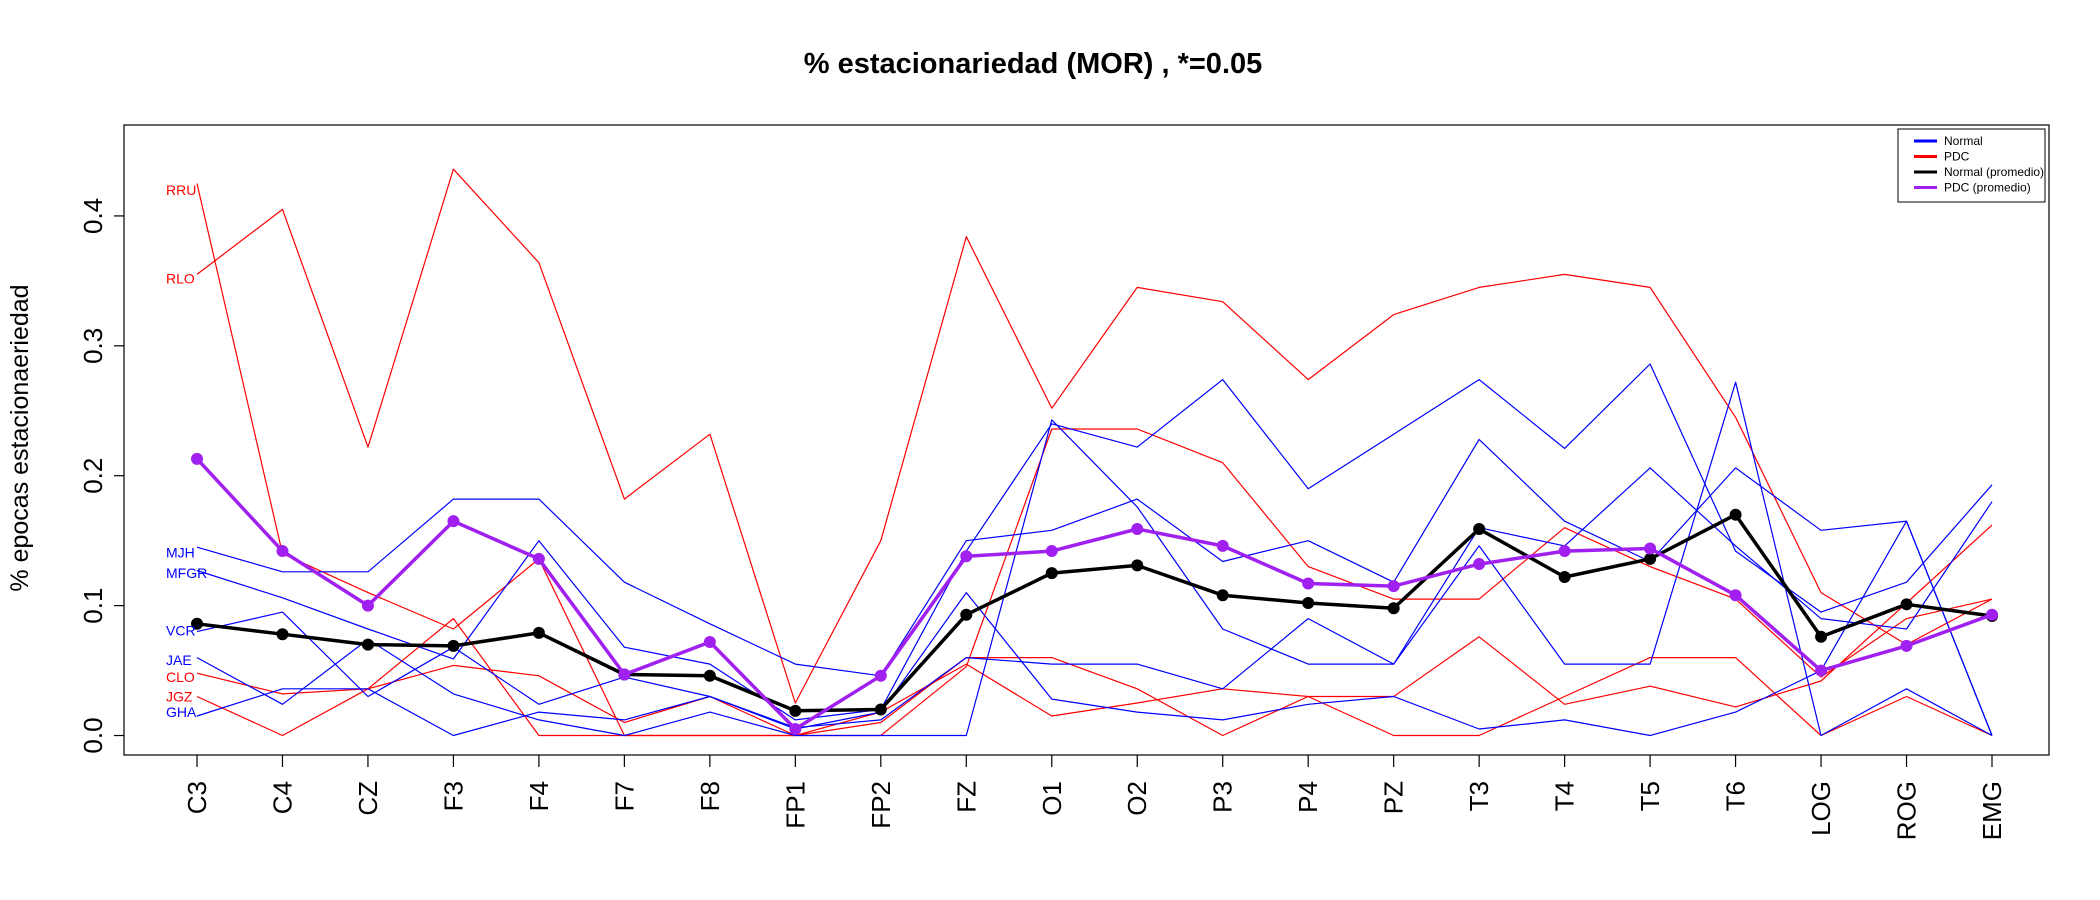 Image resolution: width=2100 pixels, height=900 pixels. I want to click on x-tick-label: PZ, so click(1394, 797).